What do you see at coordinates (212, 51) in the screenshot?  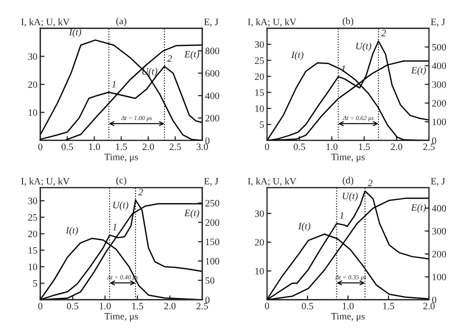 I see `y2-tick-label: 800` at bounding box center [212, 51].